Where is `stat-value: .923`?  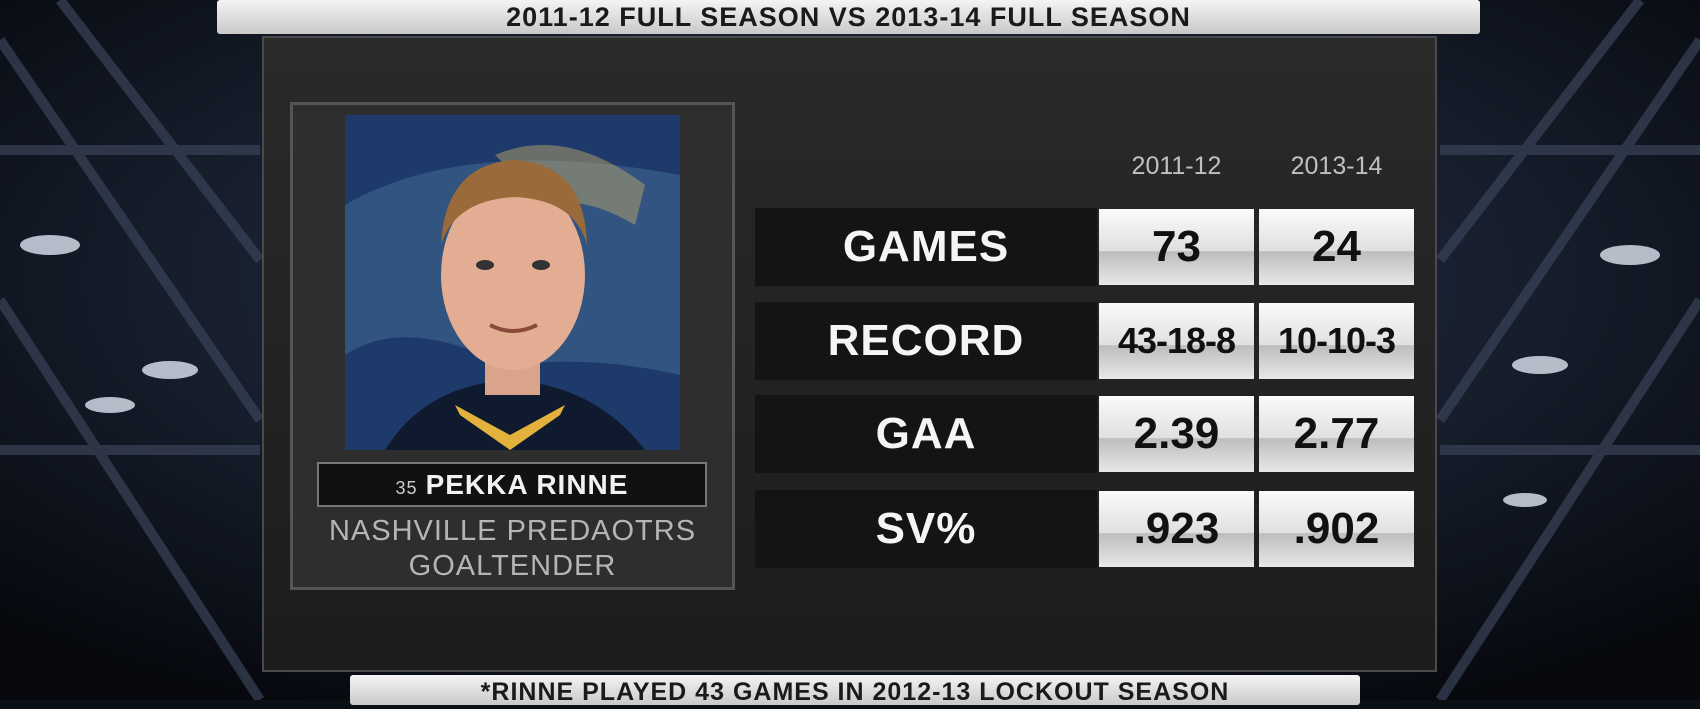 stat-value: .923 is located at coordinates (1176, 529).